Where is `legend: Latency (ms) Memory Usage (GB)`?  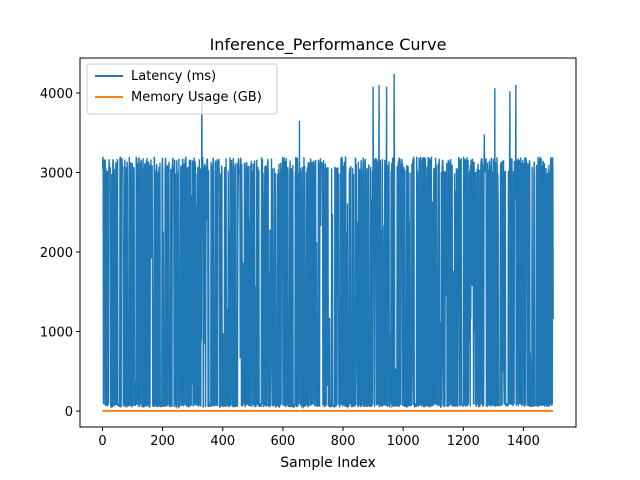
legend: Latency (ms) Memory Usage (GB) is located at coordinates (182, 89).